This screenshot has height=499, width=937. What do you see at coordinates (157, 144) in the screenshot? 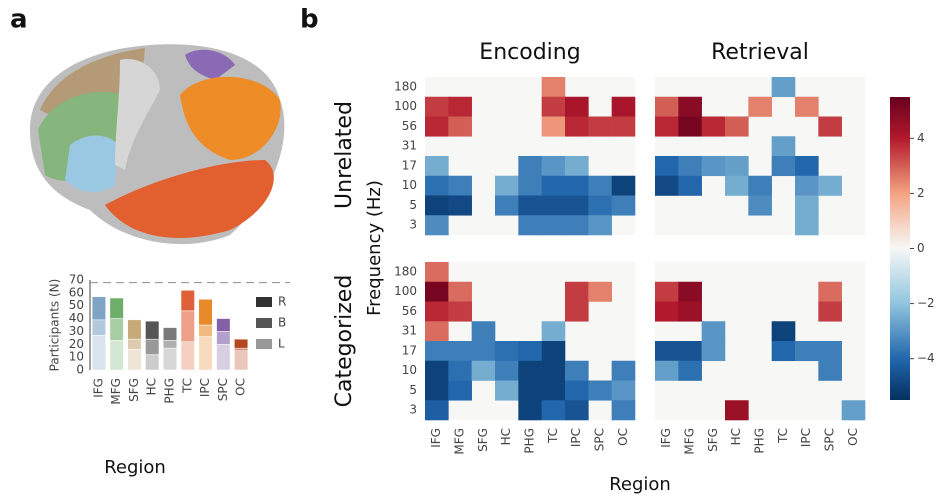
I see `brain-illustration` at bounding box center [157, 144].